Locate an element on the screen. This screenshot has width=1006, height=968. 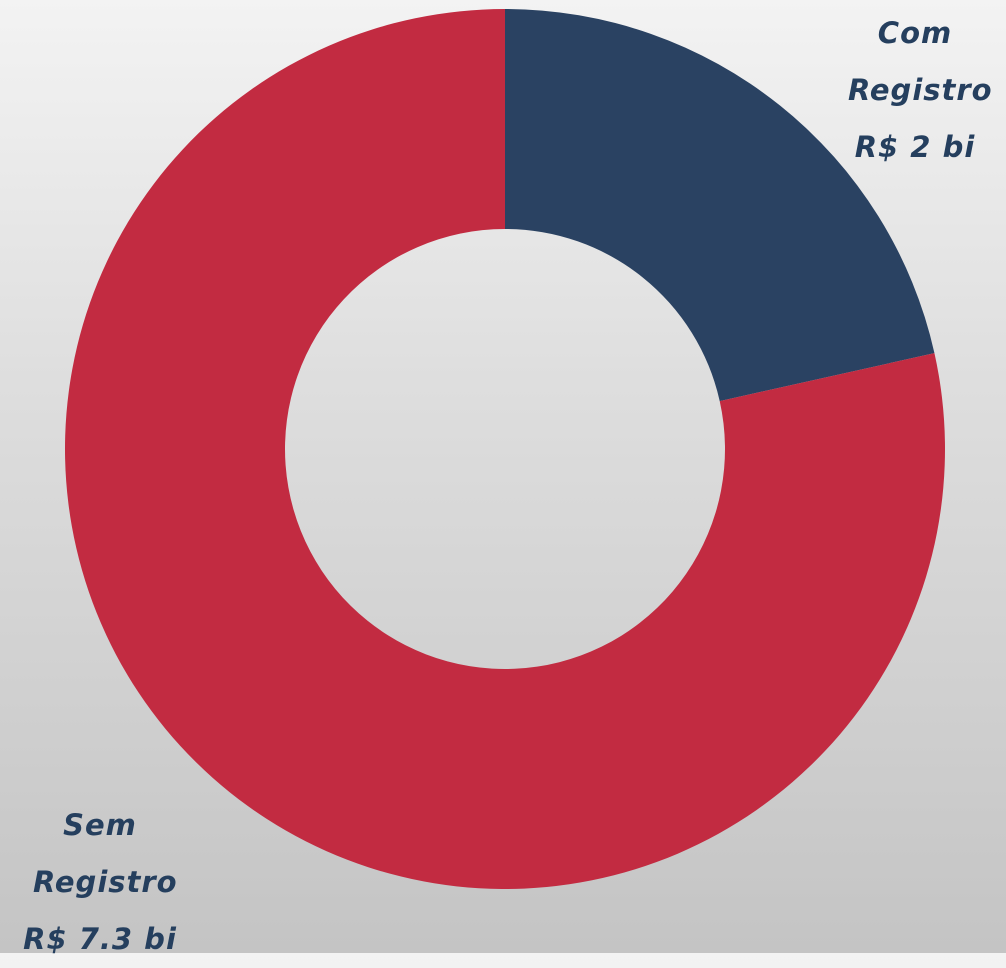
category-label: Com Registro is located at coordinates (920, 61).